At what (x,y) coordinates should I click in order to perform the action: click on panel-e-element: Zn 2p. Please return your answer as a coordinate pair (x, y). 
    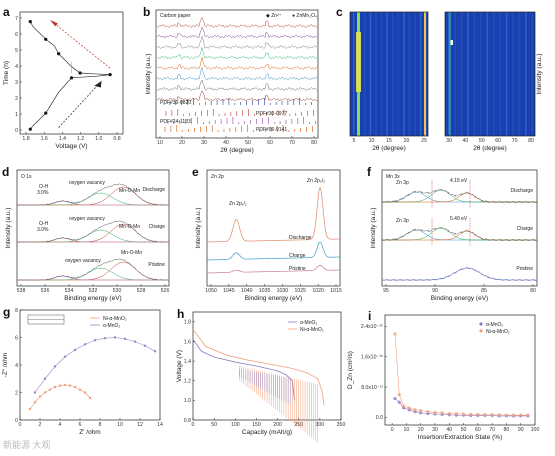
    Looking at the image, I should click on (217, 177).